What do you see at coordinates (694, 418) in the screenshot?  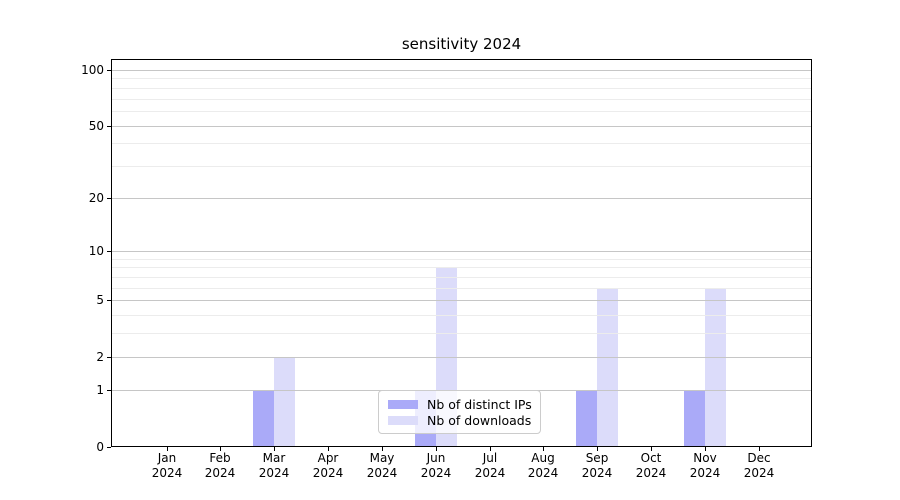 I see `bar-distinct-ips-nov` at bounding box center [694, 418].